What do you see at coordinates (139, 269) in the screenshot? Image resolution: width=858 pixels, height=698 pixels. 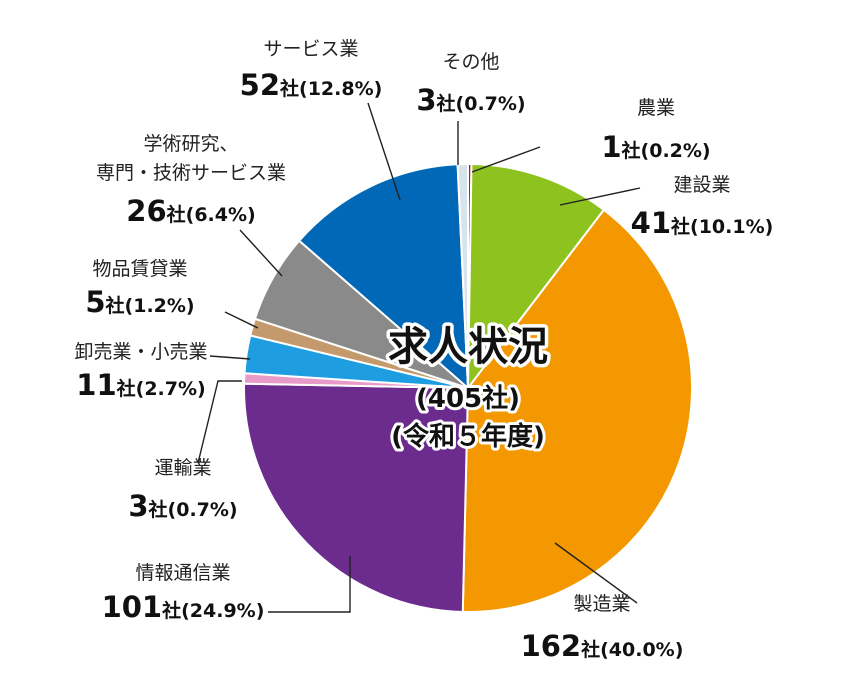 I see `slice-name-label: 物品賃貸業` at bounding box center [139, 269].